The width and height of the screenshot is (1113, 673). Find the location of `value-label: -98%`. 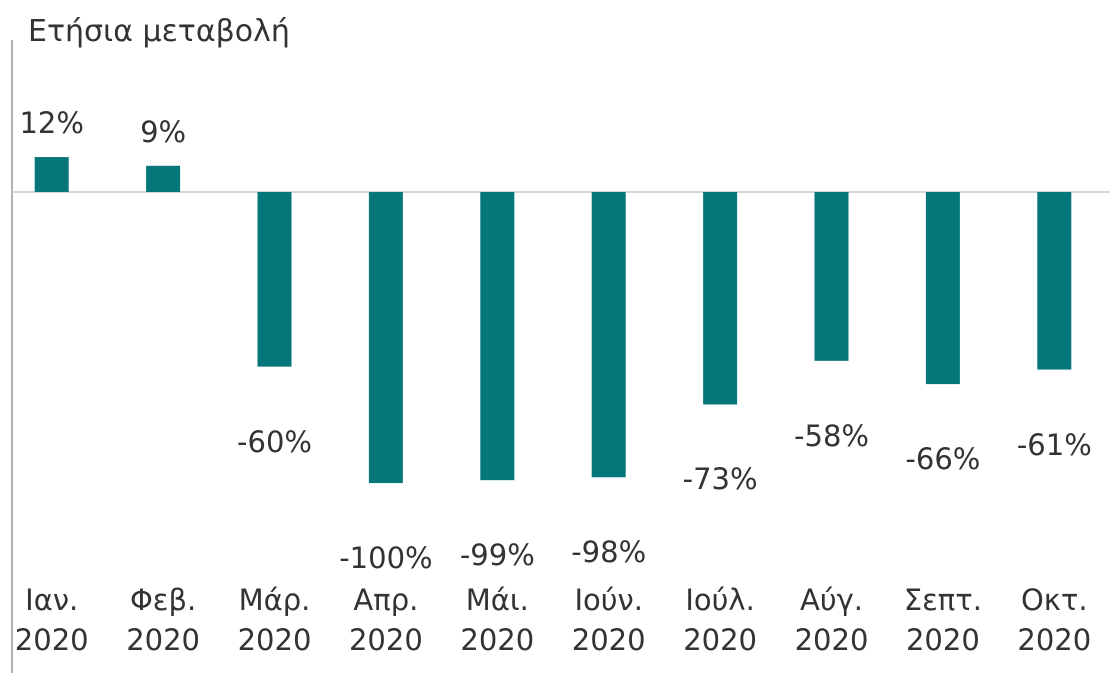

value-label: -98% is located at coordinates (609, 552).